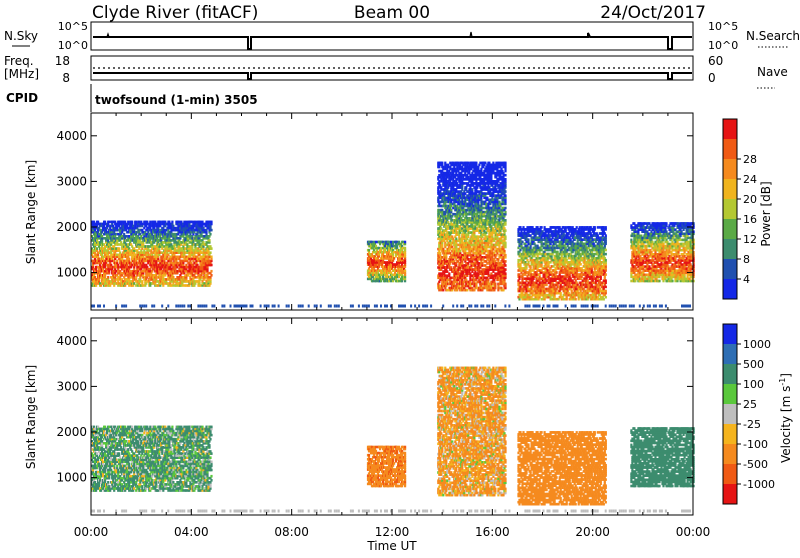  I want to click on freq-trace, so click(392, 76).